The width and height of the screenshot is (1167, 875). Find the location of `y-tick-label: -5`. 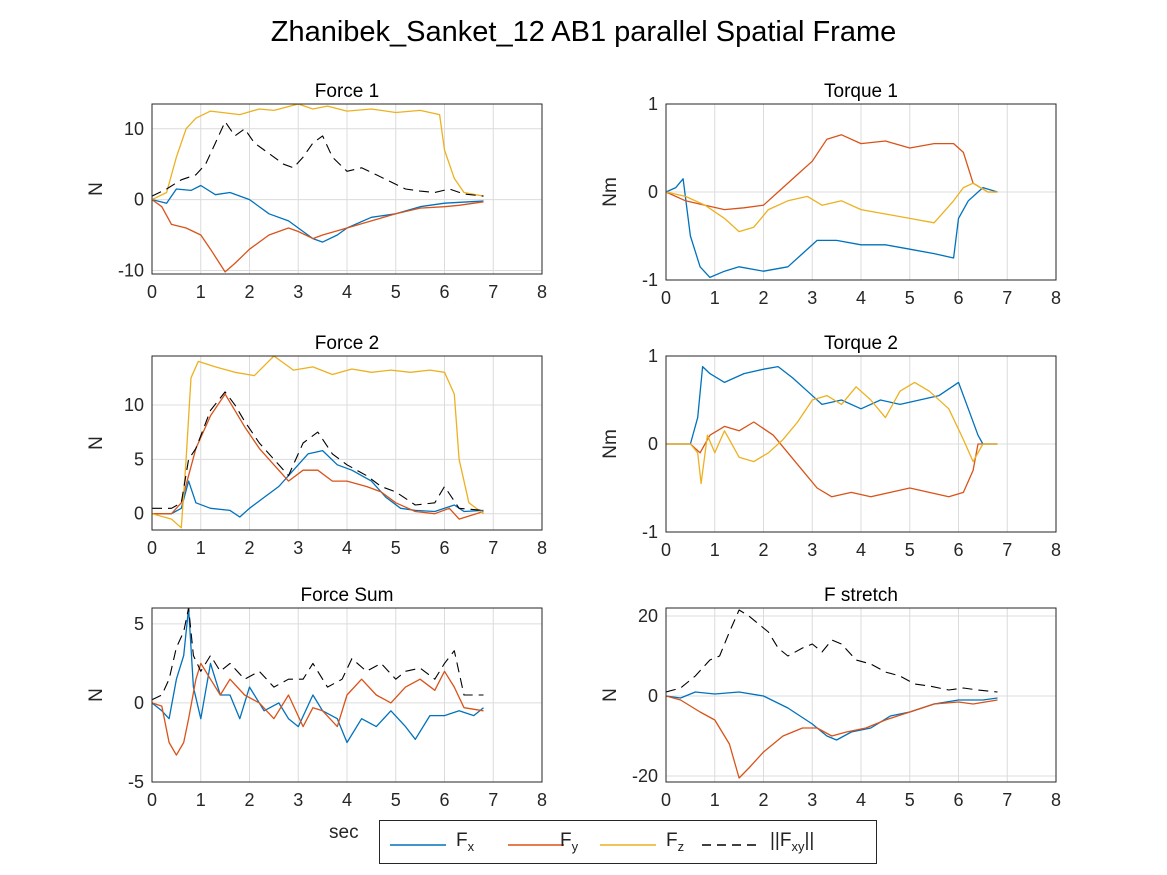

y-tick-label: -5 is located at coordinates (136, 782).